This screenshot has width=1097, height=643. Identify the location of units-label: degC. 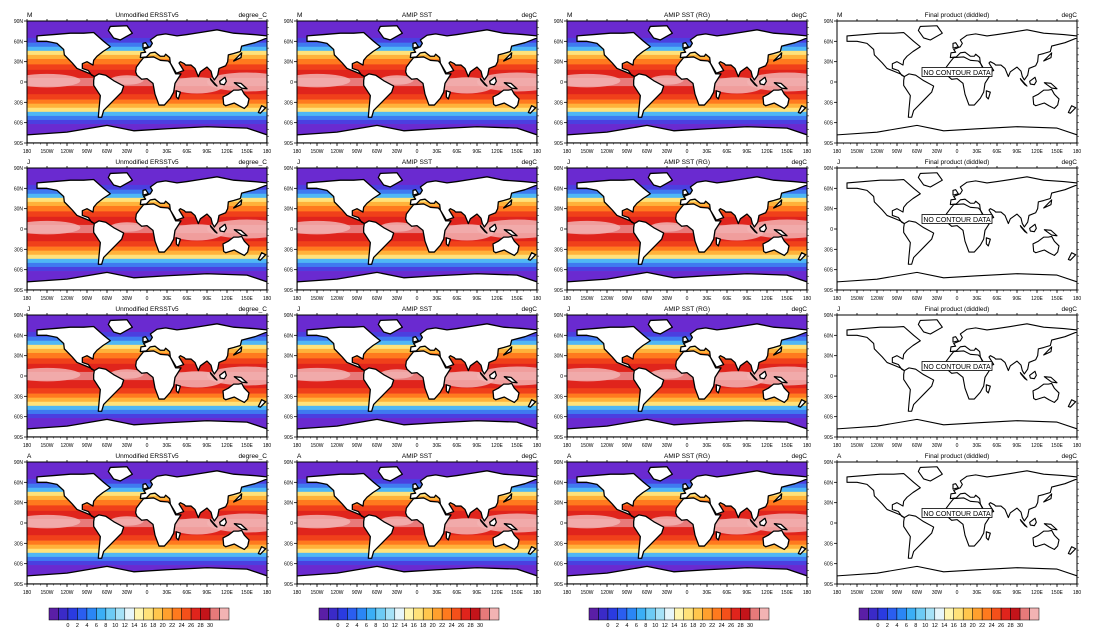
(1069, 162).